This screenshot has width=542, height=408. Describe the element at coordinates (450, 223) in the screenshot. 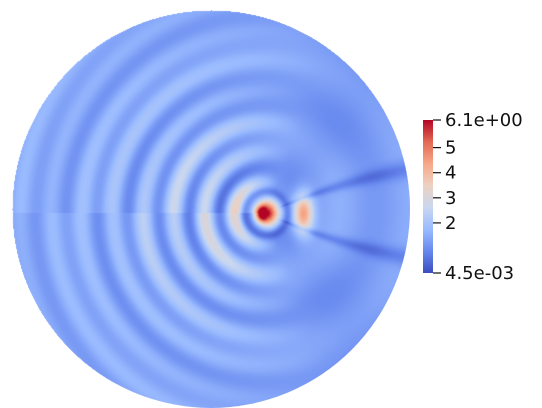

I see `colorbar-tick-label: 2` at that location.